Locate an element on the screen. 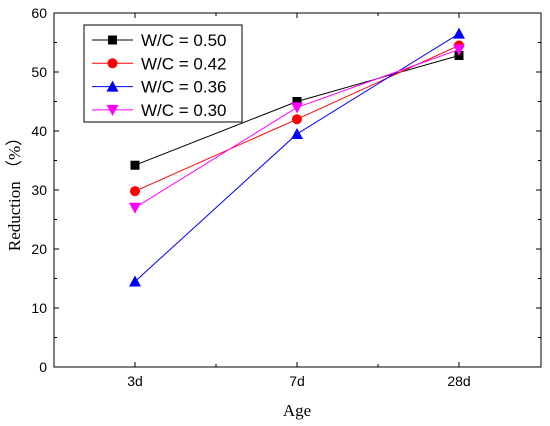  x-axis-title: Age is located at coordinates (297, 410).